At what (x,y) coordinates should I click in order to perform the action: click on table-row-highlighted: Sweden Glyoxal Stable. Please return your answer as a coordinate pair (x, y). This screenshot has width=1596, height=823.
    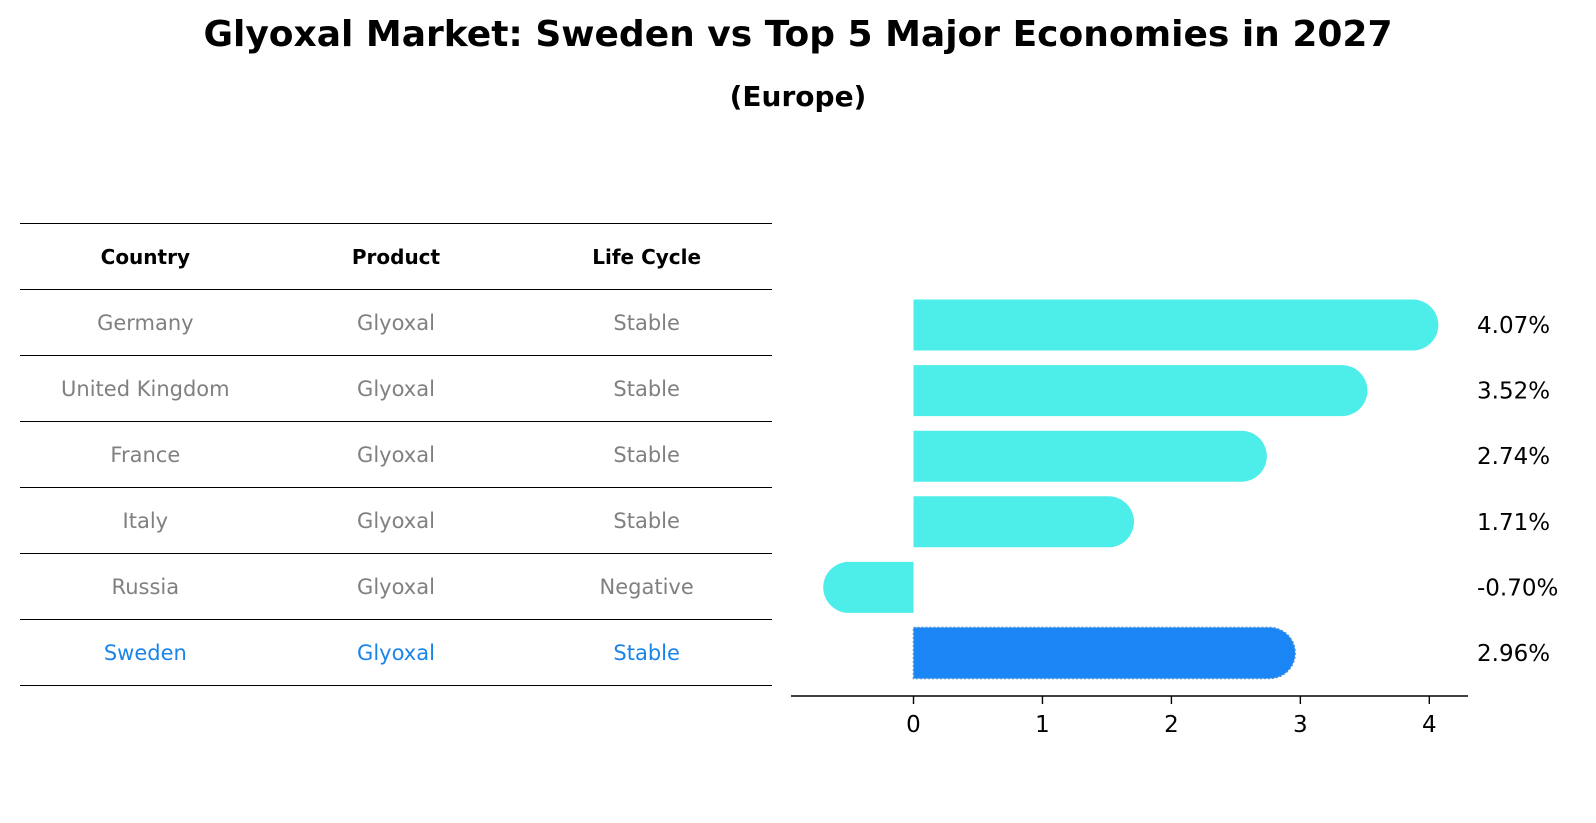
    Looking at the image, I should click on (396, 652).